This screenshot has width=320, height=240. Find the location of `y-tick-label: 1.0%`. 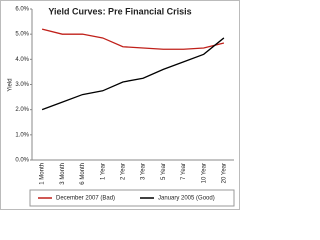

y-tick-label: 1.0% is located at coordinates (22, 135).